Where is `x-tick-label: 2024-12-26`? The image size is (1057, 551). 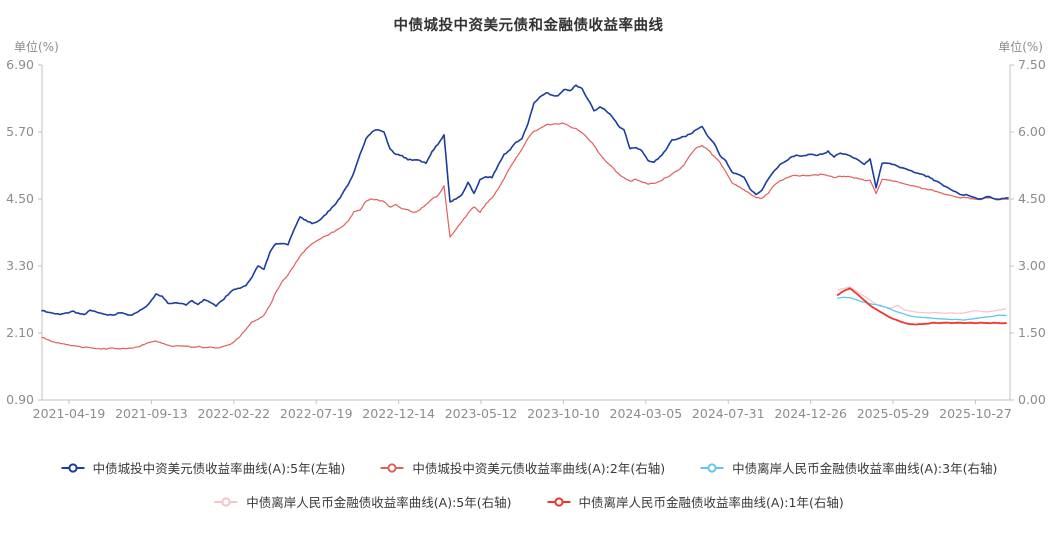 x-tick-label: 2024-12-26 is located at coordinates (810, 413).